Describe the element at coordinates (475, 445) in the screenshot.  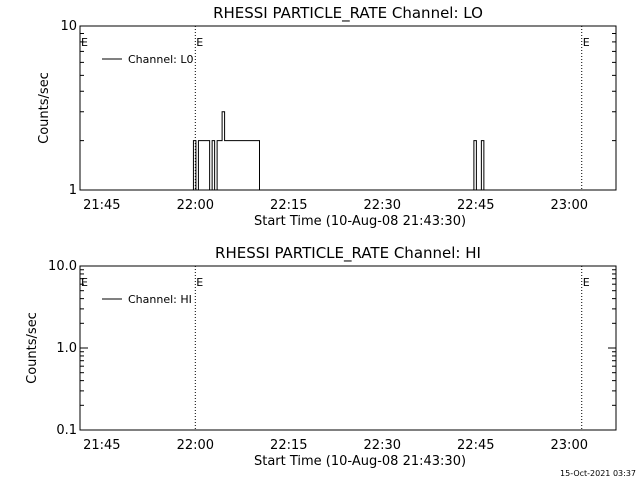
I see `x-tick-label-hi: 22:45` at that location.